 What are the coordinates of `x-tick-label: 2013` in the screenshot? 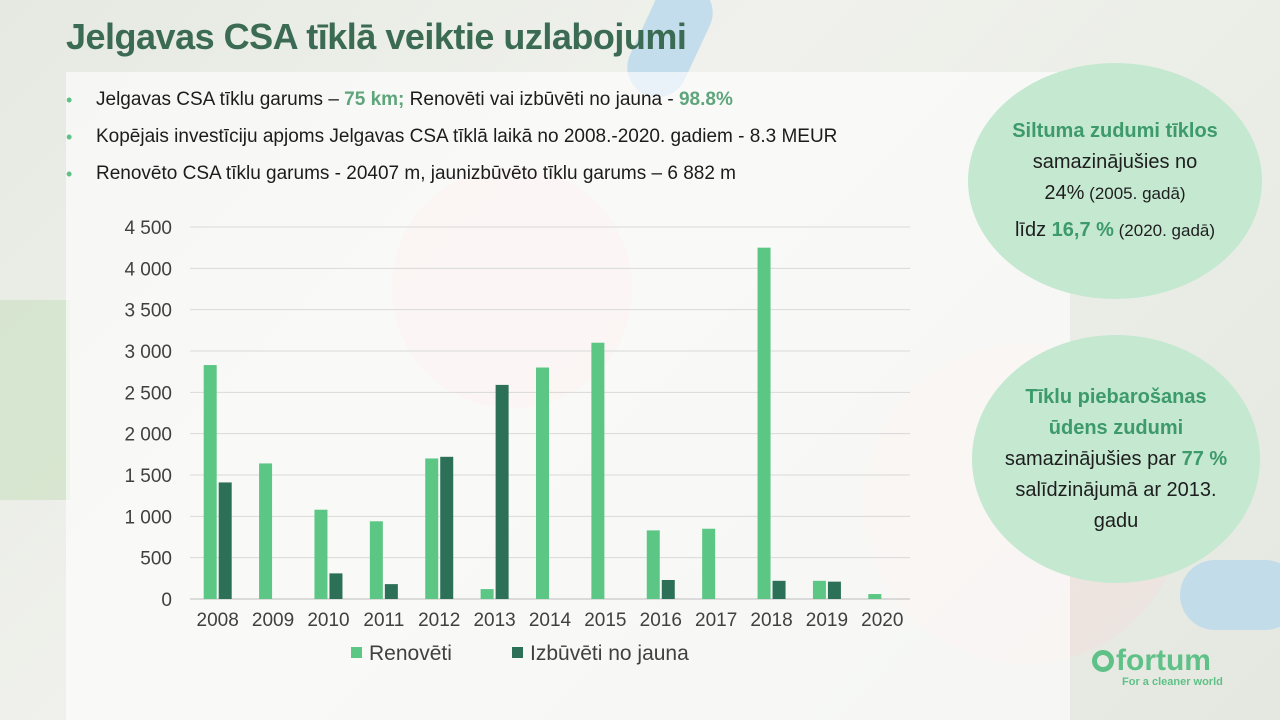 It's located at (494, 620).